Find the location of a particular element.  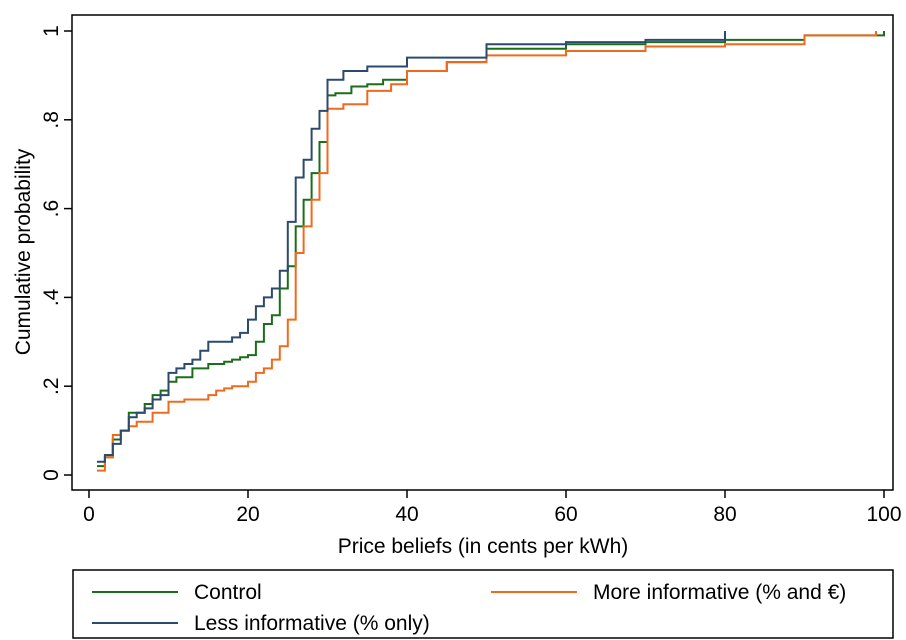

x-axis: 0 20 40 60 80 100 is located at coordinates (492, 508).